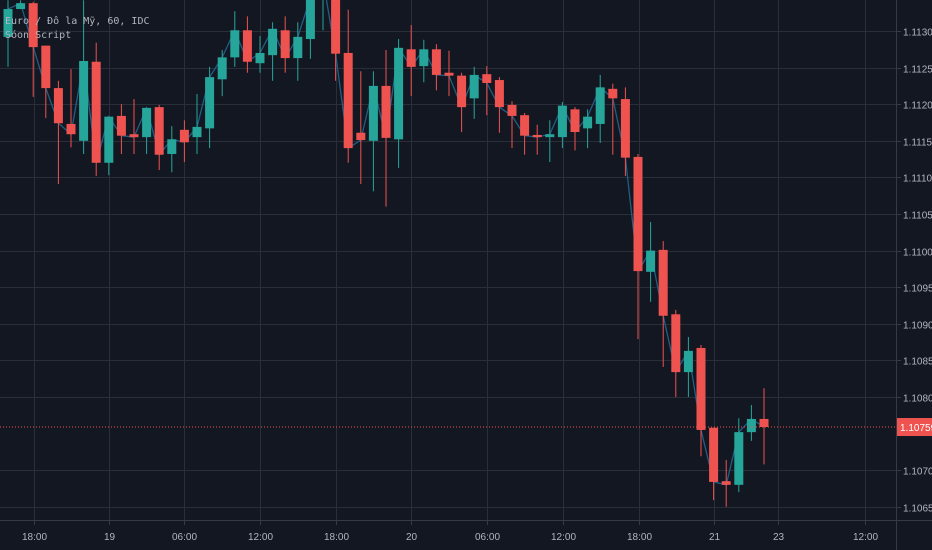  What do you see at coordinates (917, 472) in the screenshot?
I see `y-tick-label: 1.10700` at bounding box center [917, 472].